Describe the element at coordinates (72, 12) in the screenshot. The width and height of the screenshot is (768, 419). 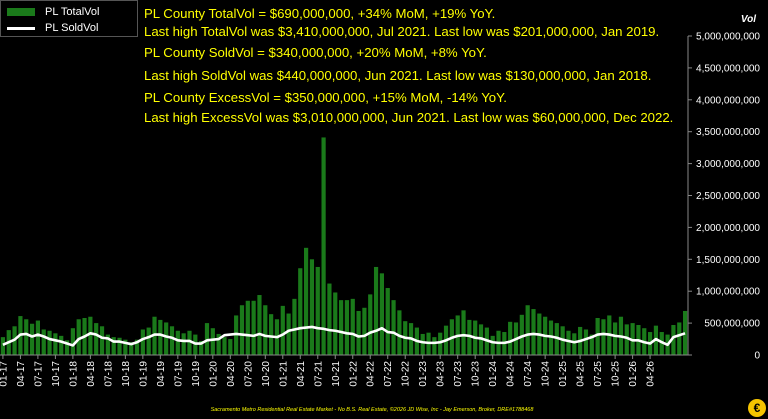
I see `legend-label-totalvol: PL TotalVol` at that location.